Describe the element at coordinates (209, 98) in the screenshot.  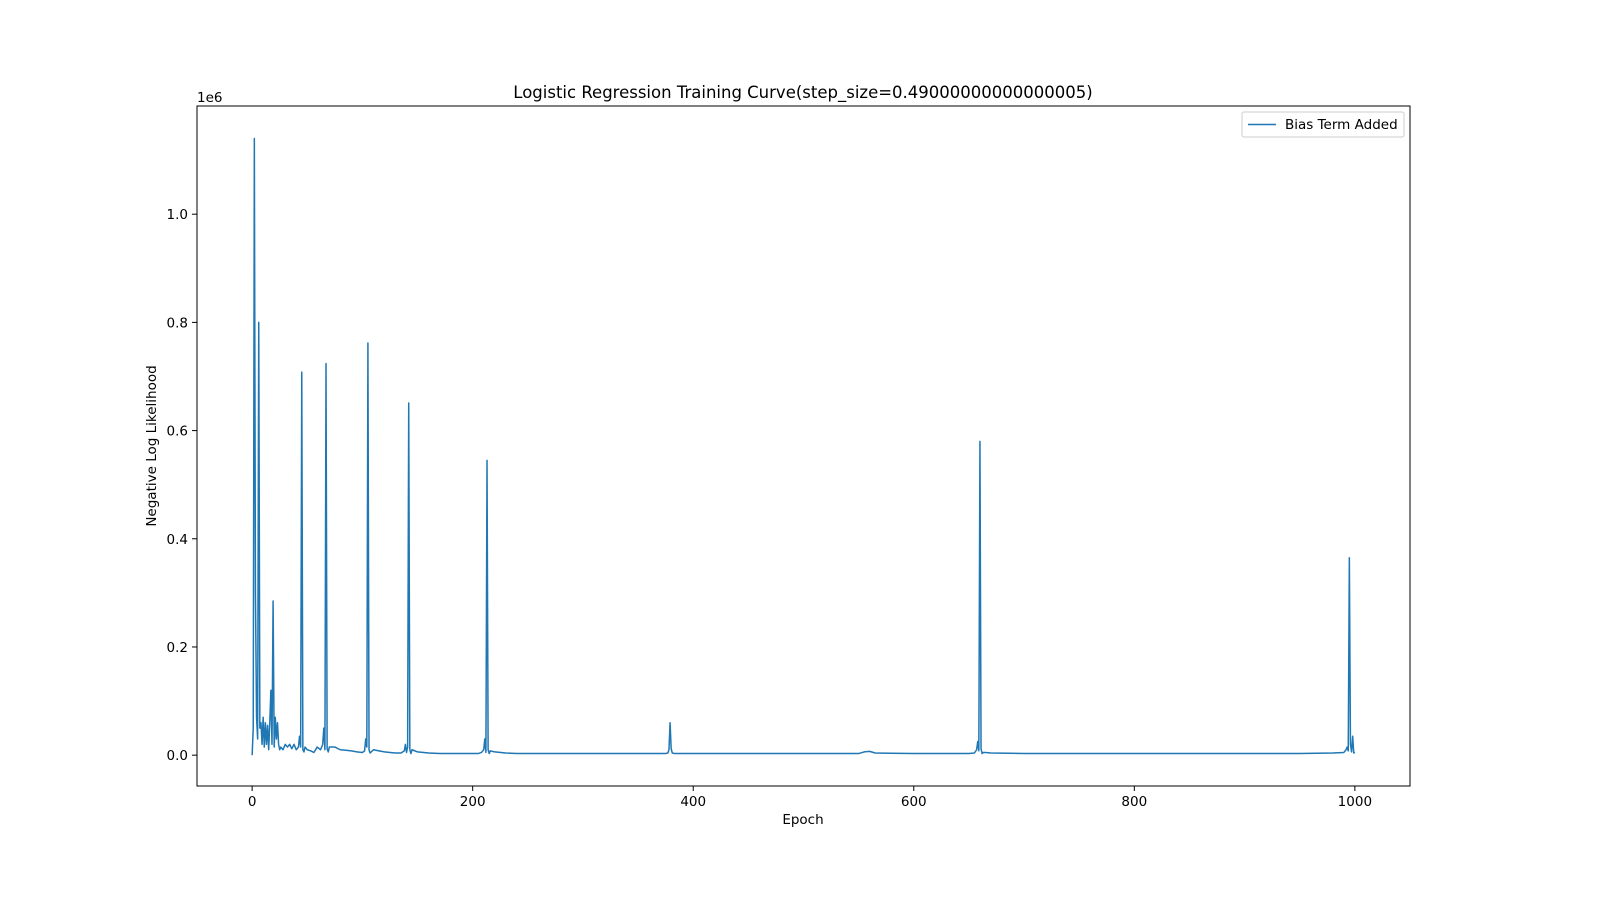
I see `y-axis-offset-label: 1e6` at that location.